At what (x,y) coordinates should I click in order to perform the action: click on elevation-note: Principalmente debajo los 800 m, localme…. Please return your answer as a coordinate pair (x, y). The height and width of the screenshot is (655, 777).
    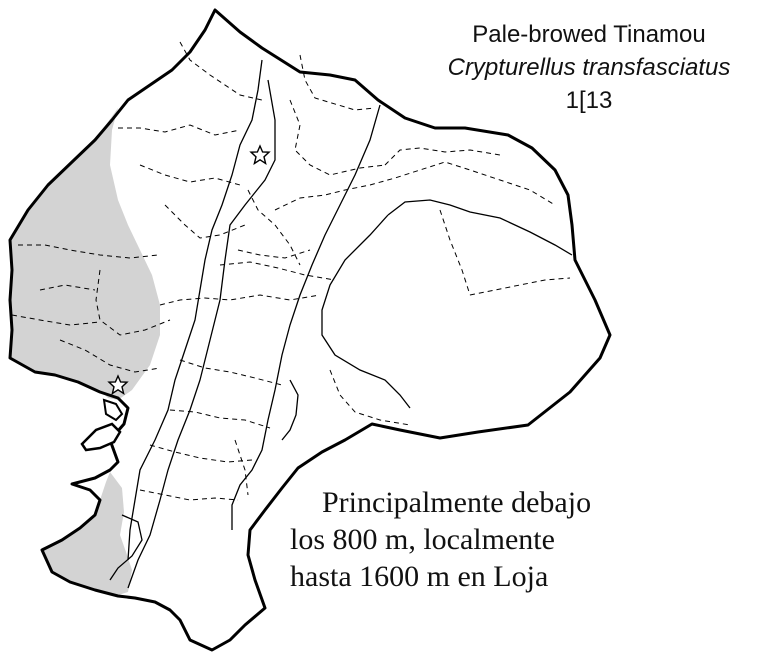
    Looking at the image, I should click on (520, 539).